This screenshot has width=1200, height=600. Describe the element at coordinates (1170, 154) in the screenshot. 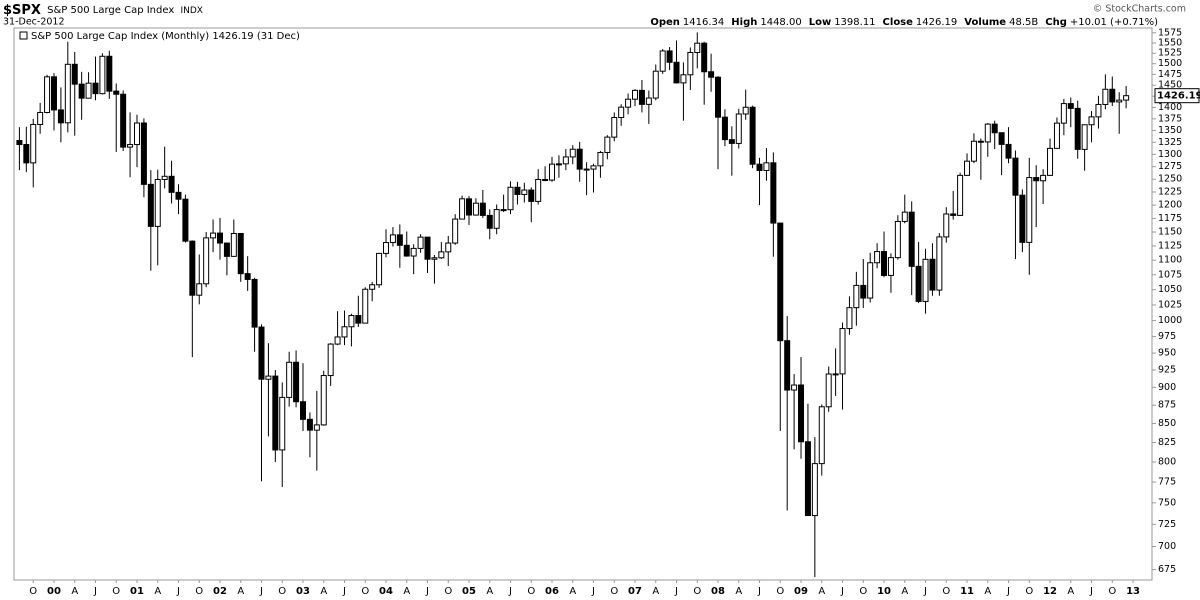

I see `y-tick-label: 1300` at that location.